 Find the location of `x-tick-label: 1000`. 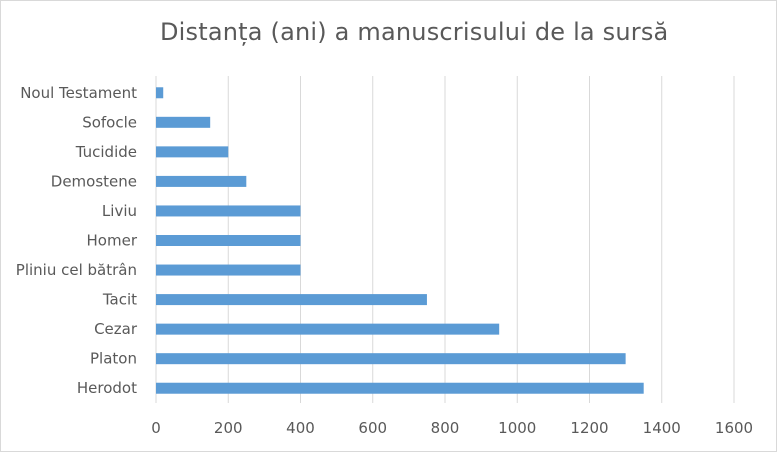

x-tick-label: 1000 is located at coordinates (517, 428).